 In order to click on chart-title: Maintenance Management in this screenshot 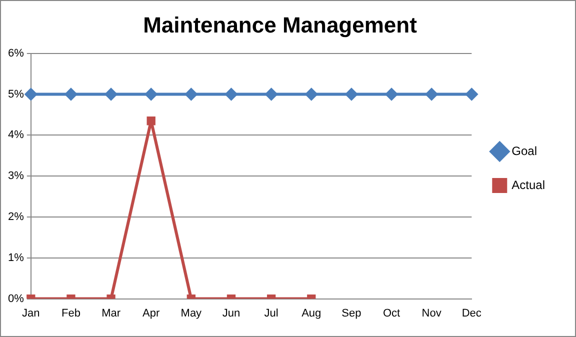, I will do `click(280, 25)`.